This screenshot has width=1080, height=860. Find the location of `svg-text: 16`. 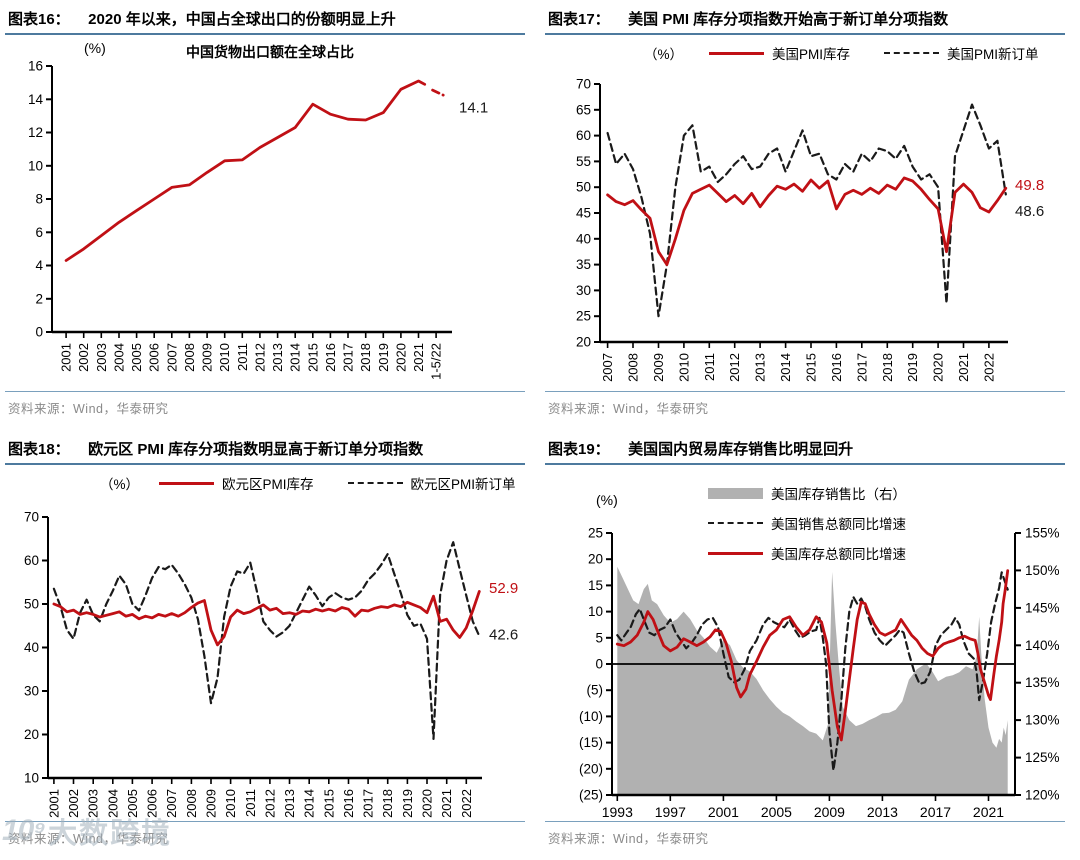

svg-text: 16 is located at coordinates (35, 66).